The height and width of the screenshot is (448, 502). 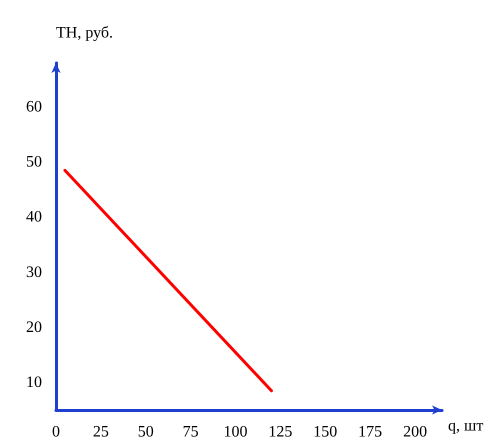 What do you see at coordinates (56, 432) in the screenshot?
I see `x-tick-label: 0` at bounding box center [56, 432].